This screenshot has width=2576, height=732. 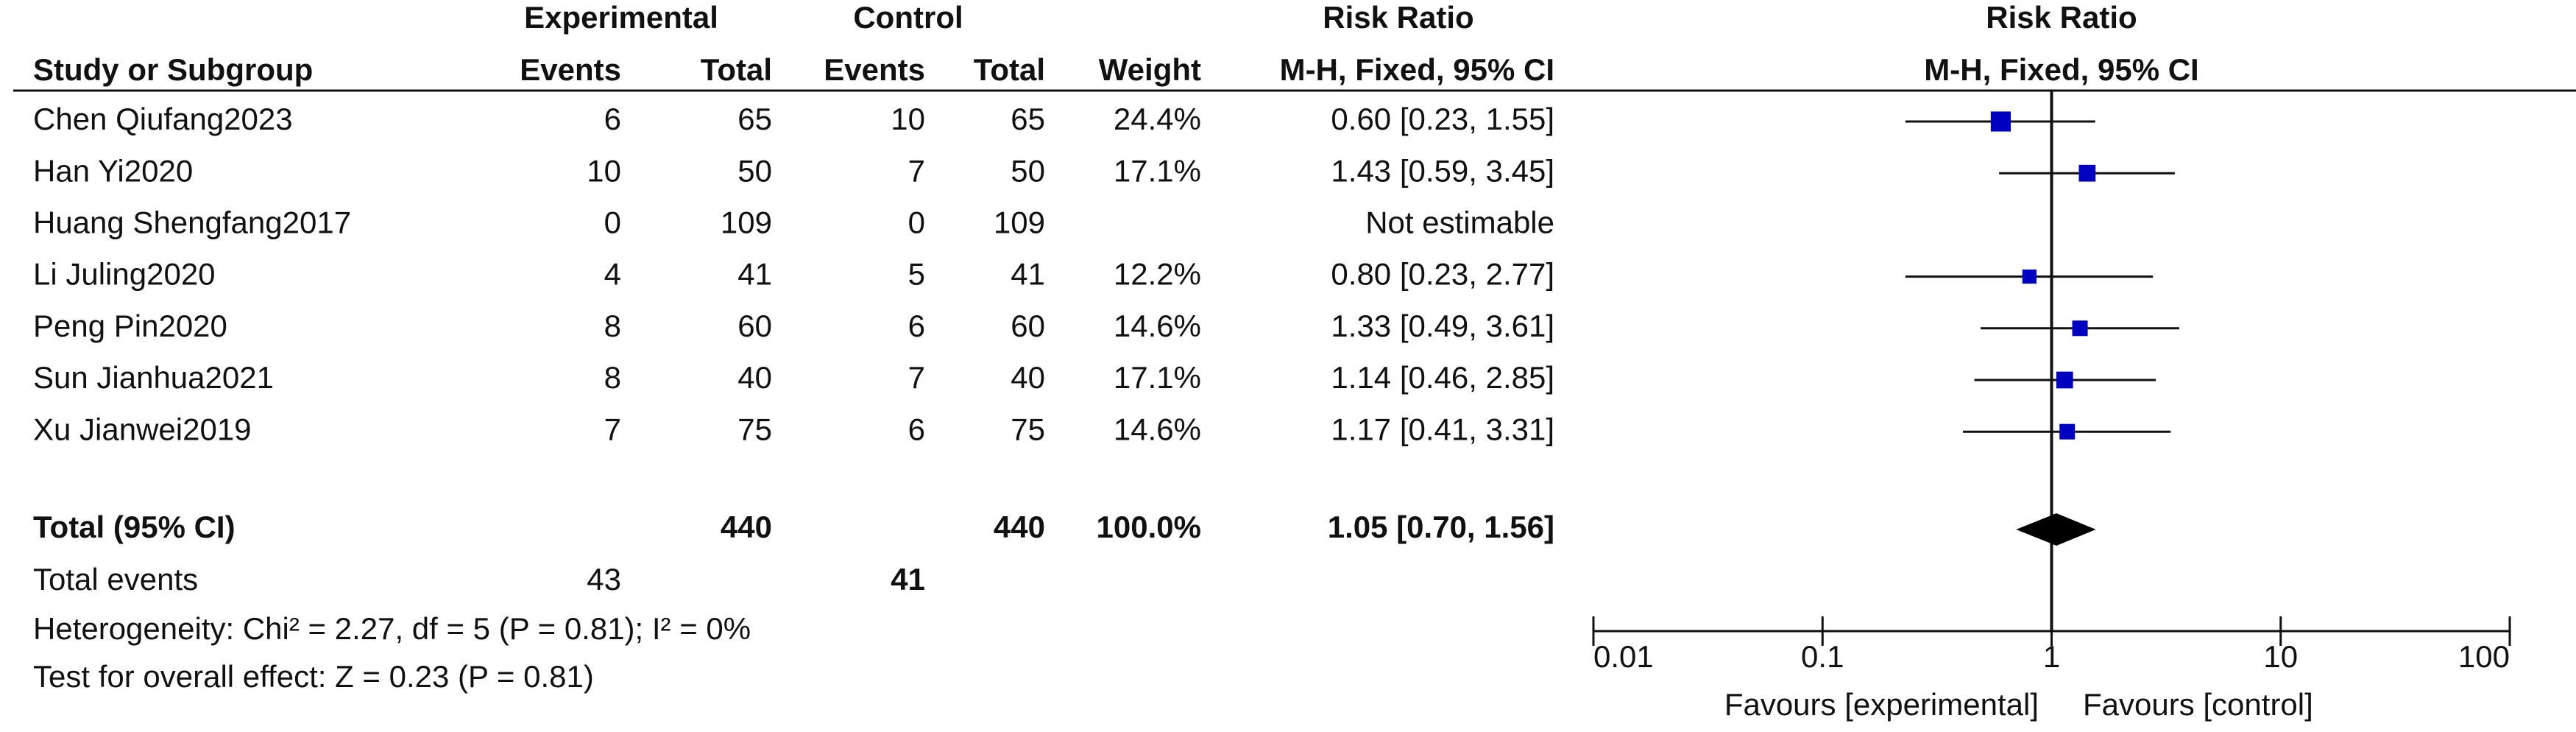 What do you see at coordinates (2056, 529) in the screenshot?
I see `total-diamond` at bounding box center [2056, 529].